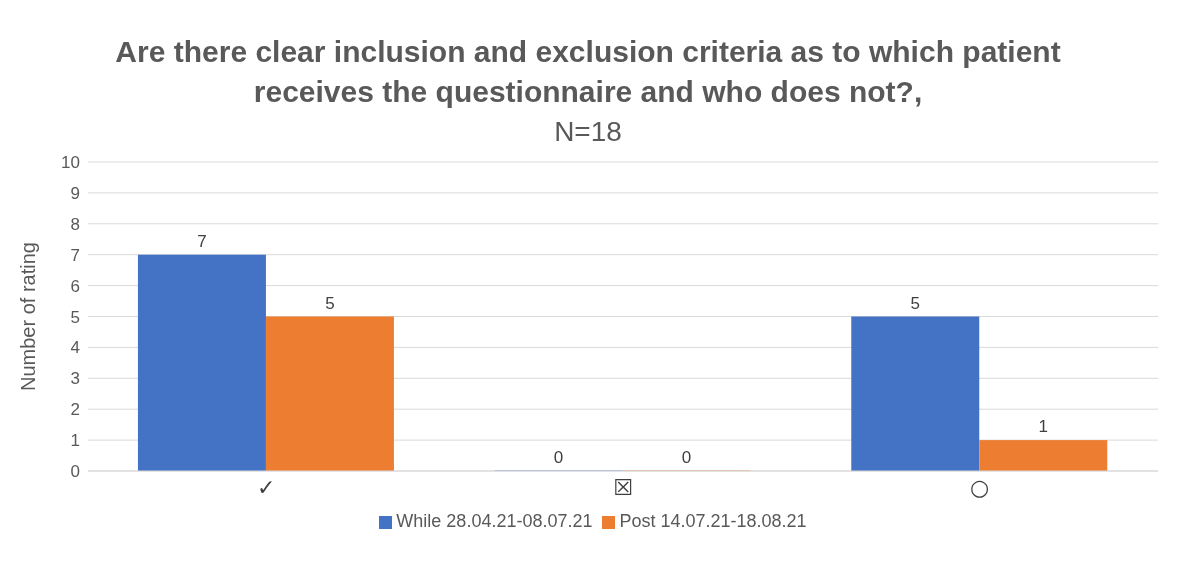 This screenshot has height=570, width=1178. Describe the element at coordinates (75, 348) in the screenshot. I see `y-tick-label: 4` at that location.